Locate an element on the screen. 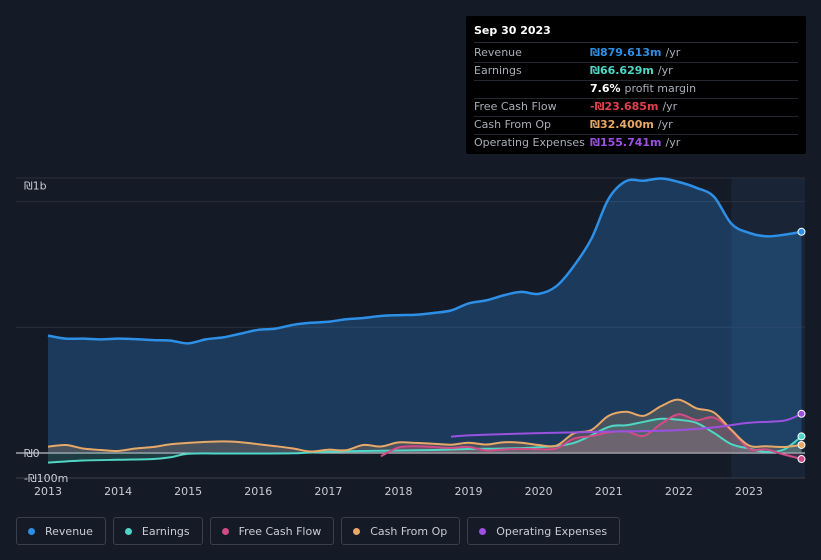 This screenshot has width=821, height=560. x-tick-label: 2018 is located at coordinates (398, 491).